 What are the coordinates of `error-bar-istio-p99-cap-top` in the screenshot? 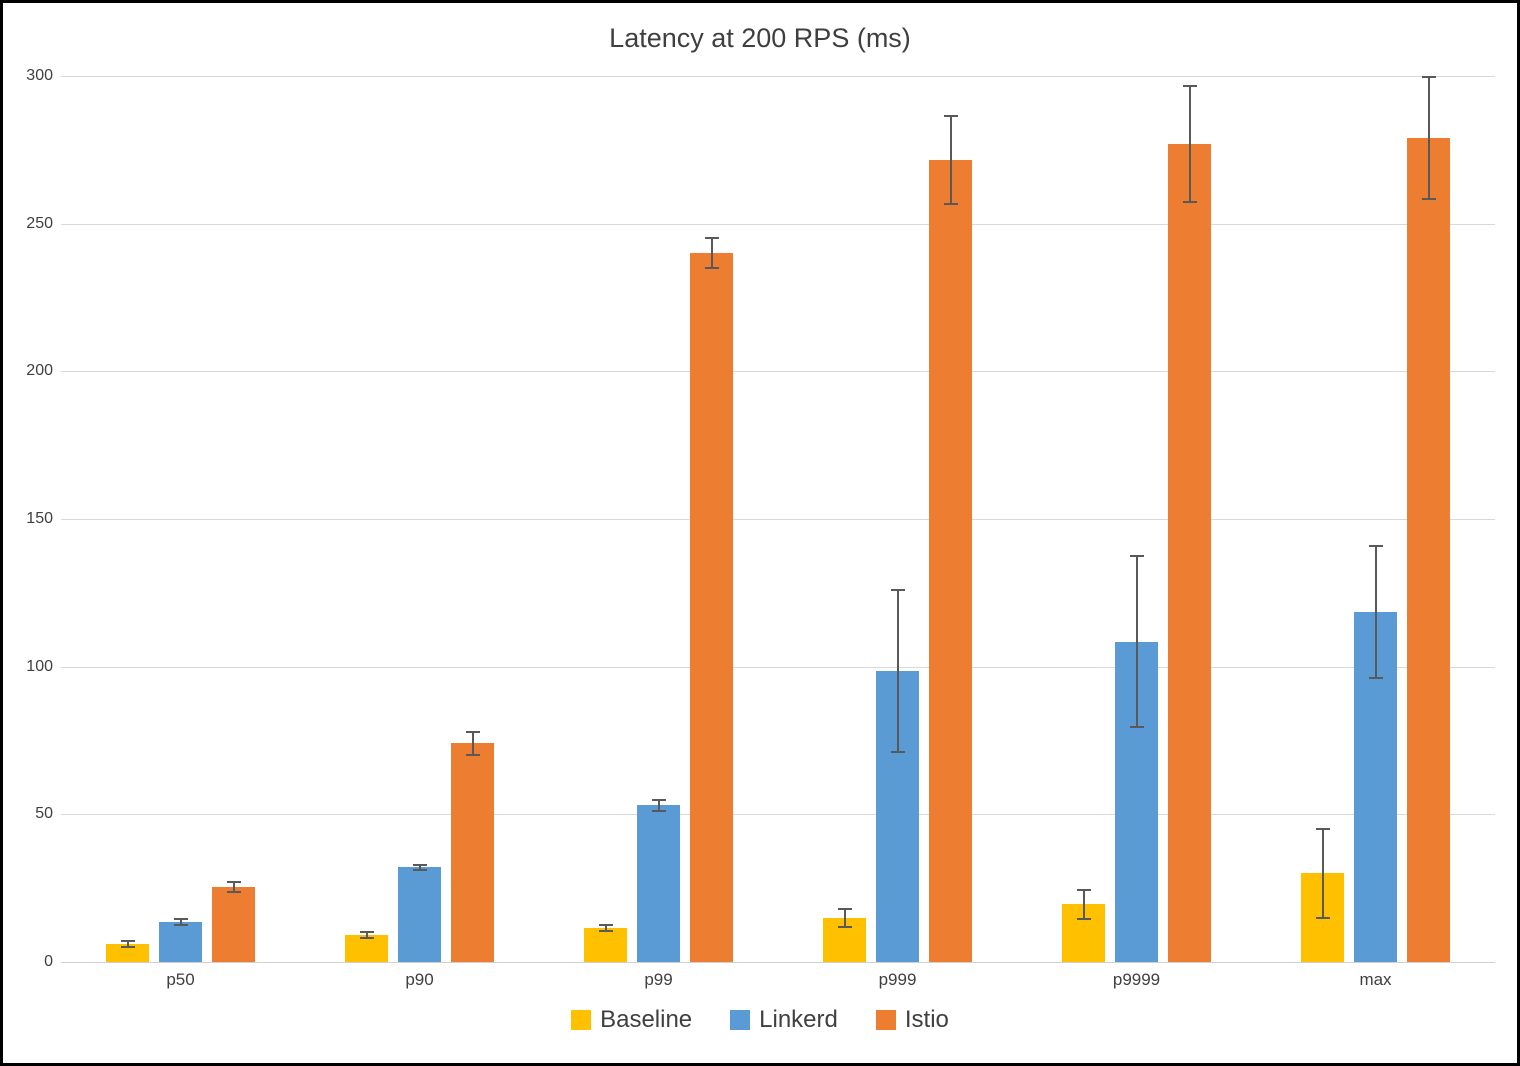 It's located at (711, 238).